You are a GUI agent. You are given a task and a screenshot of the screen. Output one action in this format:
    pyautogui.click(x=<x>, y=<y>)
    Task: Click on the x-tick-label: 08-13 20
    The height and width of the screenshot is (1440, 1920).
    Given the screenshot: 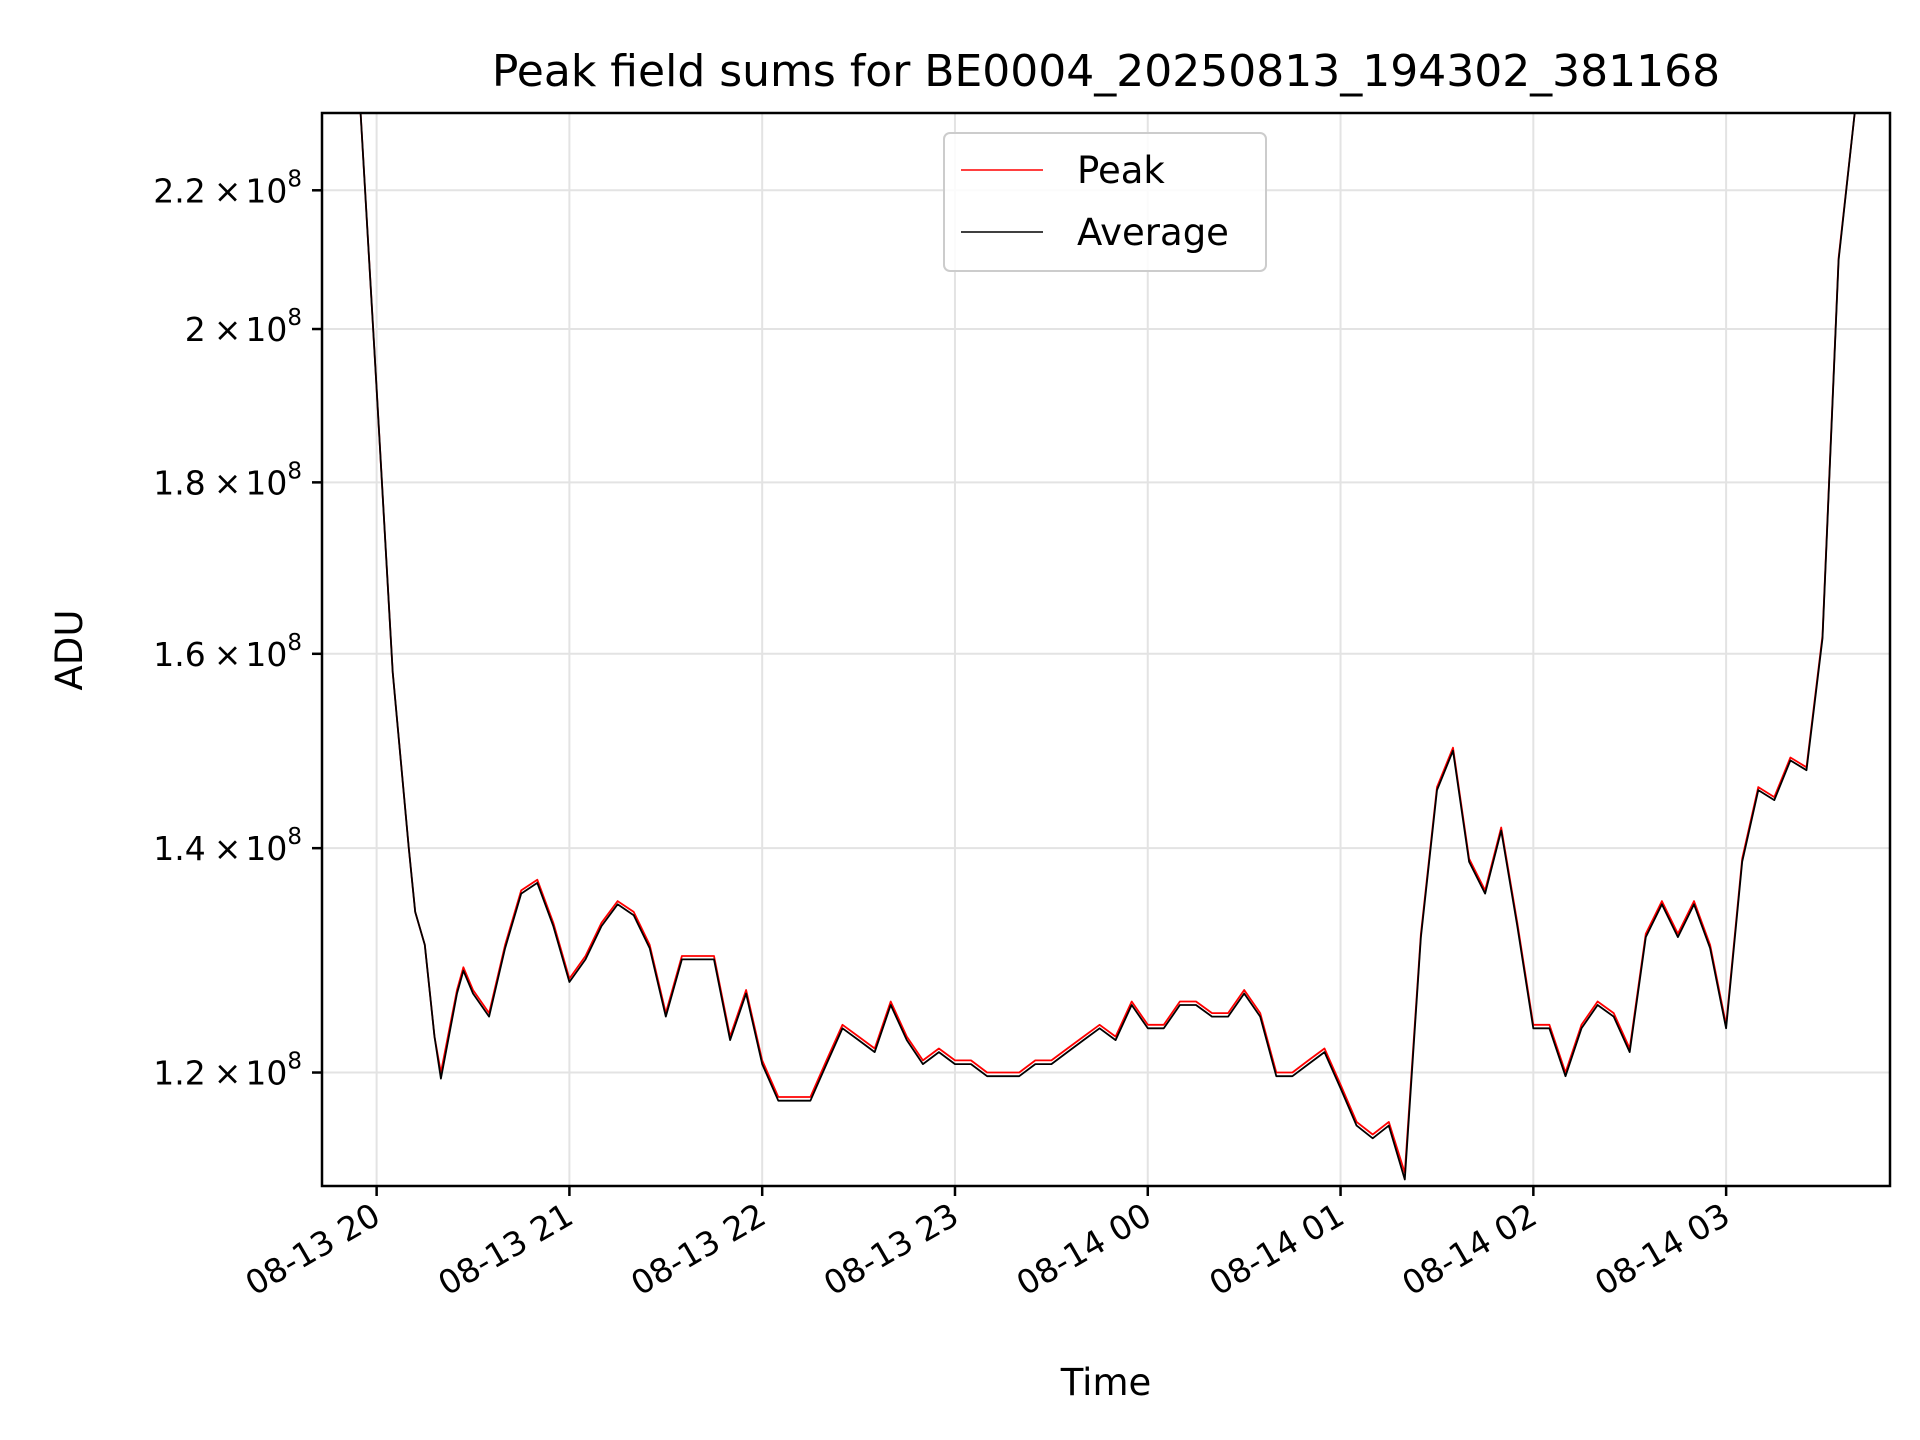 What is the action you would take?
    pyautogui.click(x=313, y=1249)
    